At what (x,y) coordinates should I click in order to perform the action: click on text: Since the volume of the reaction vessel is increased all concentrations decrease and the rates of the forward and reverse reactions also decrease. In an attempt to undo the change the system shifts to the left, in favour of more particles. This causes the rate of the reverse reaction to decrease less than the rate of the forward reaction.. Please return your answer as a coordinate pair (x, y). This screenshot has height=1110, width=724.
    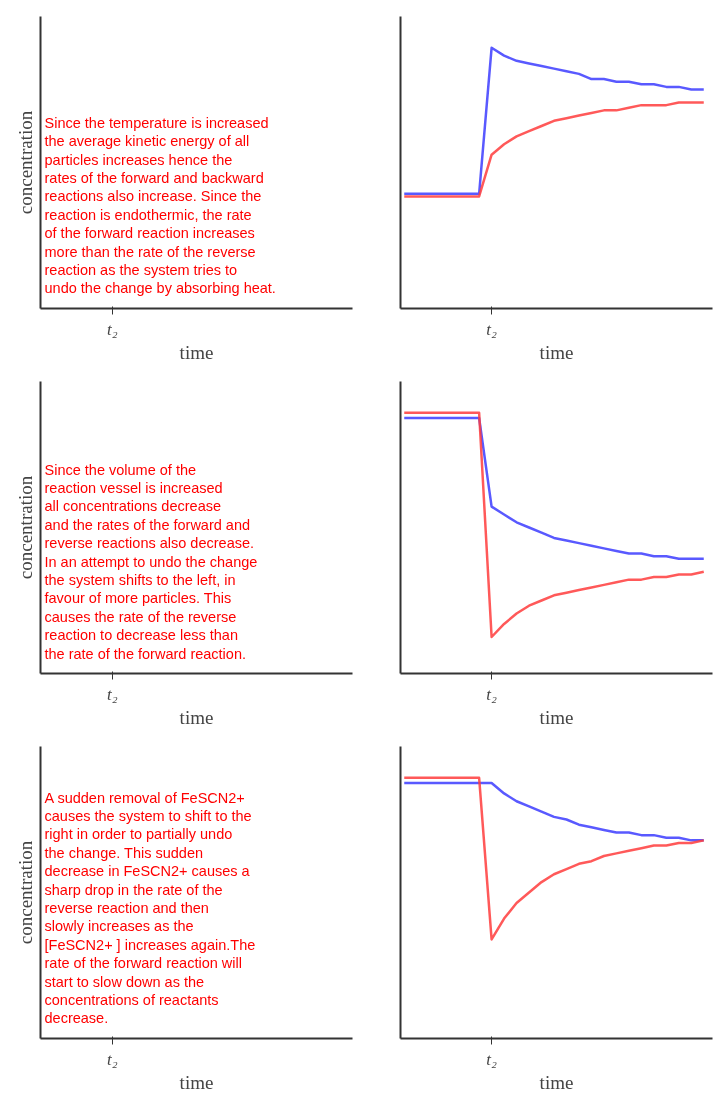
    Looking at the image, I should click on (151, 561).